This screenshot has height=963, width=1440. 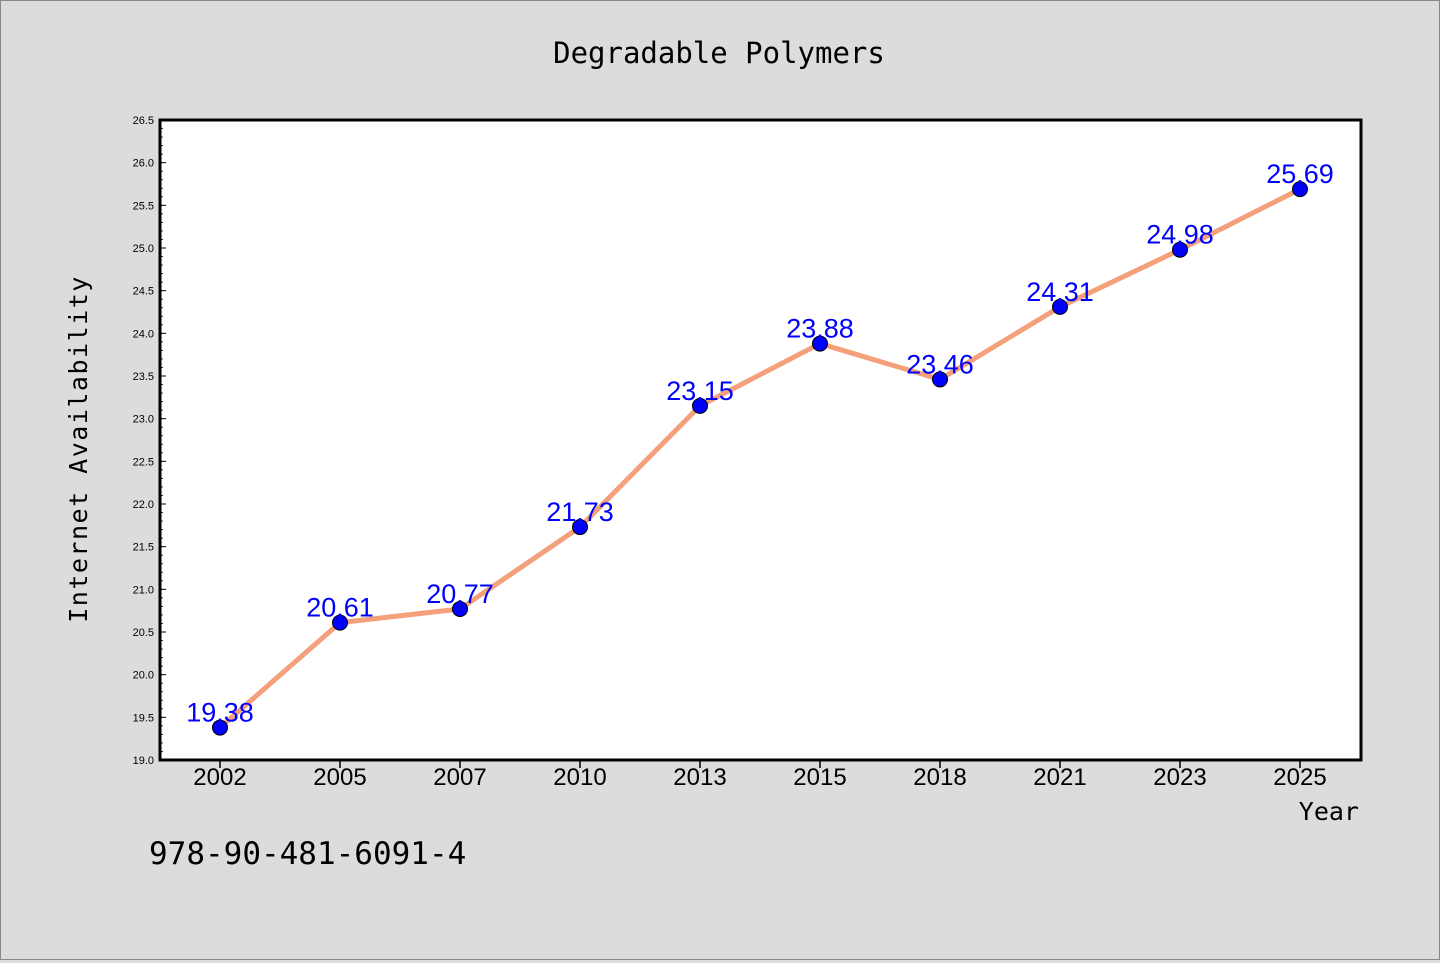 I want to click on x-tick-label: 2021, so click(x=1059, y=777).